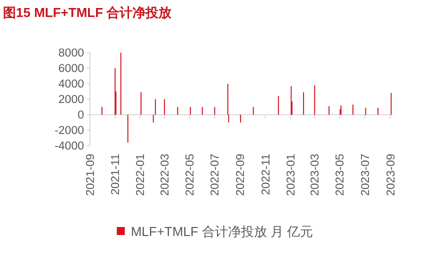 The width and height of the screenshot is (431, 277). I want to click on y-tick-label: 8000, so click(71, 54).